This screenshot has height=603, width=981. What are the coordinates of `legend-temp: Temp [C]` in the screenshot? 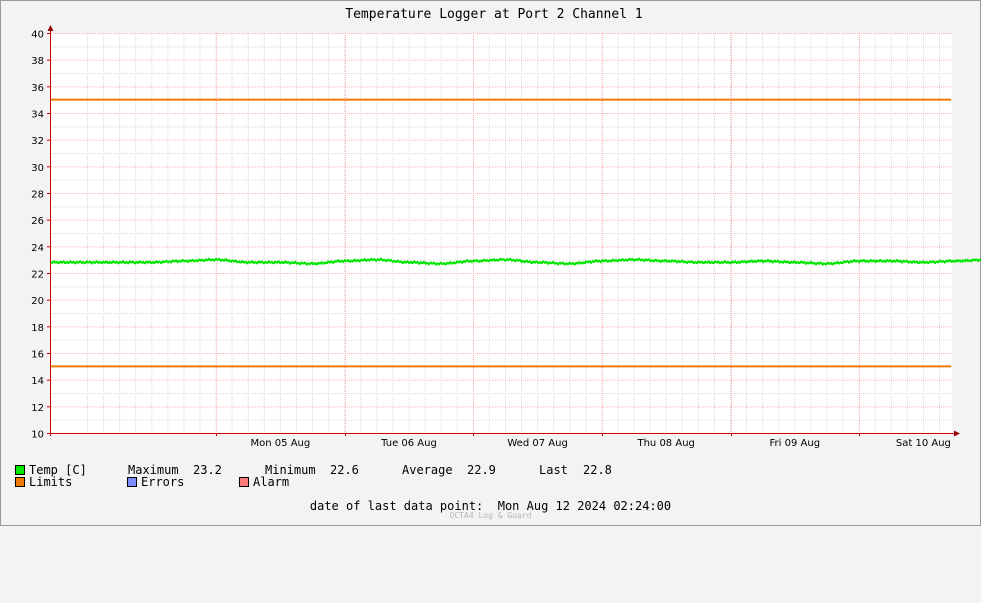 It's located at (51, 470).